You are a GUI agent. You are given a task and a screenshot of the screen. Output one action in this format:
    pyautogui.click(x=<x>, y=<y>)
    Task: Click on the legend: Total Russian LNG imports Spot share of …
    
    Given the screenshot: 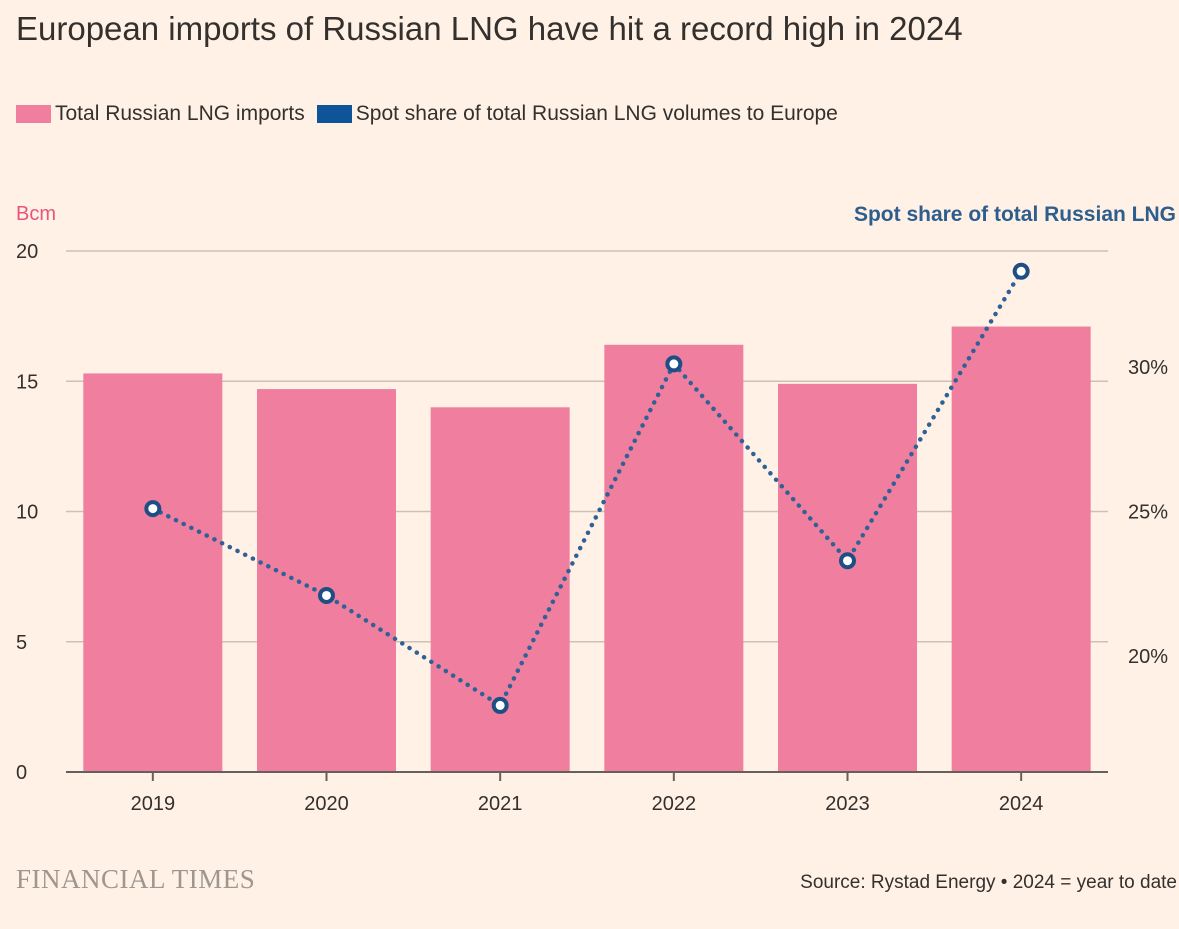 What is the action you would take?
    pyautogui.click(x=433, y=114)
    